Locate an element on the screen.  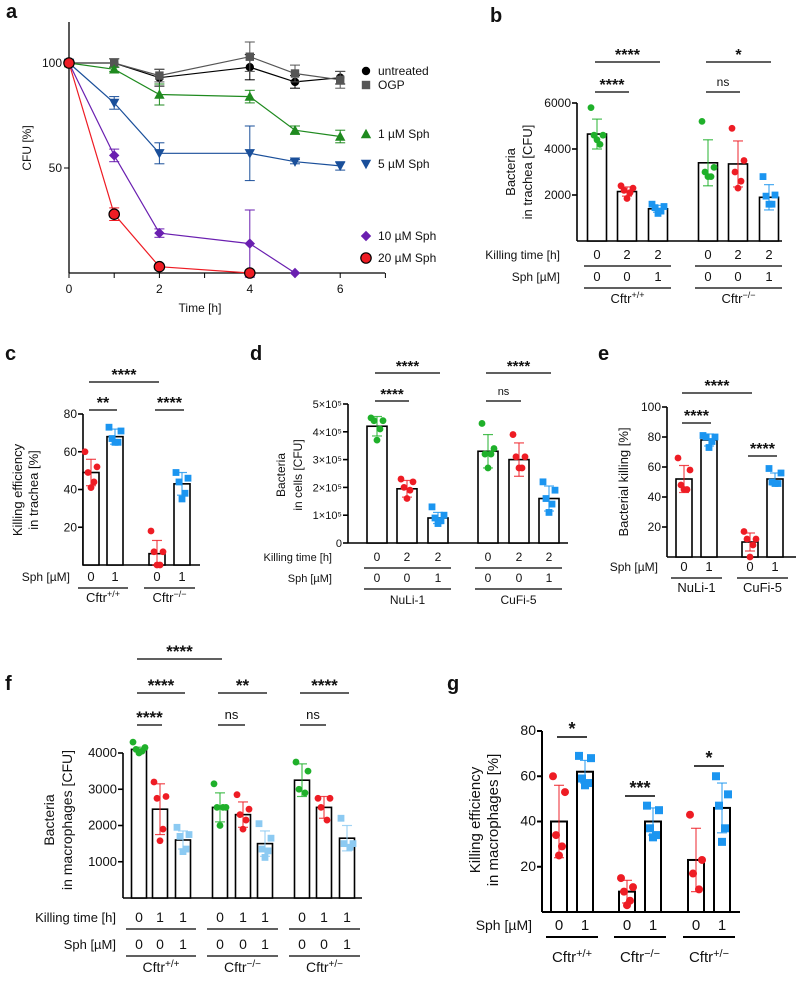
legend-label: untreated is located at coordinates (403, 71).